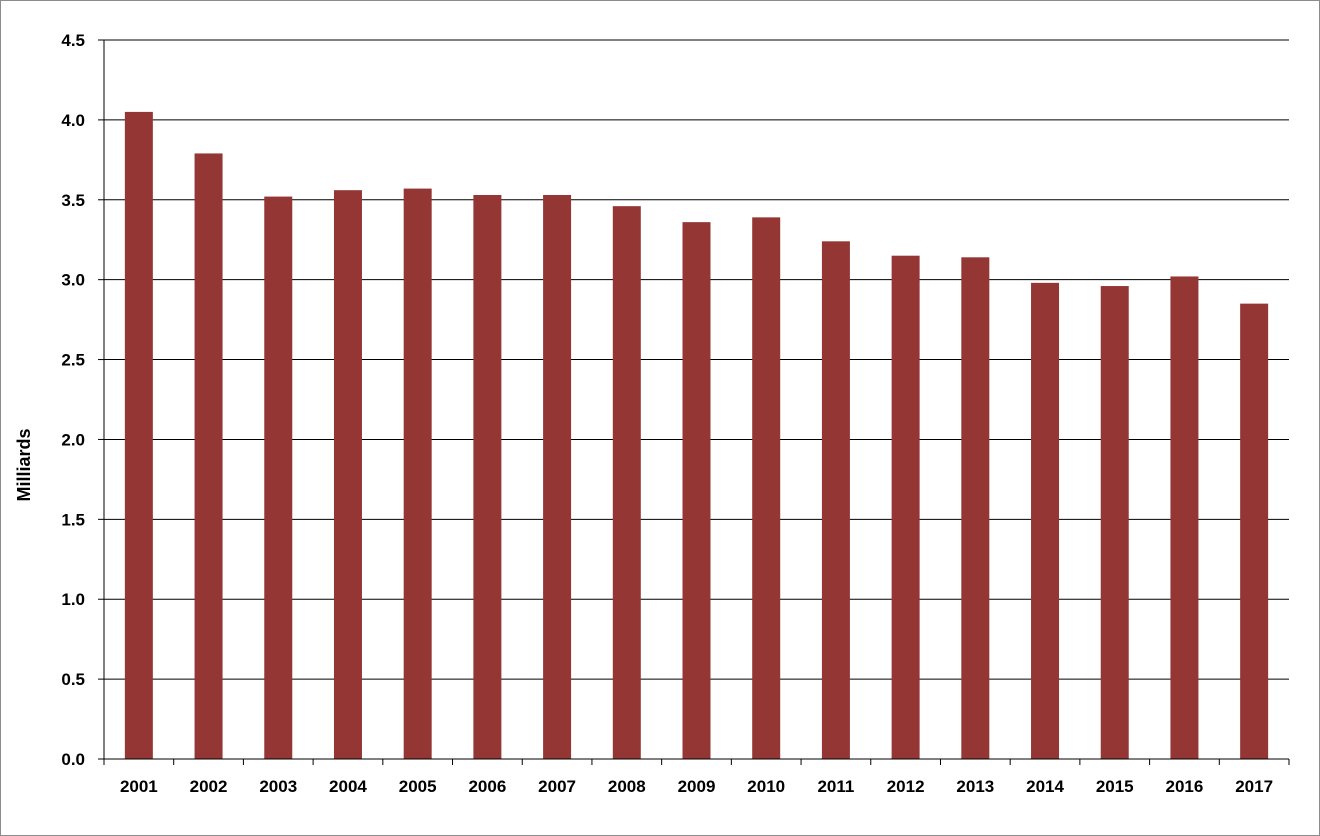 Image resolution: width=1320 pixels, height=836 pixels. What do you see at coordinates (73, 120) in the screenshot?
I see `y-tick-label: 4.0` at bounding box center [73, 120].